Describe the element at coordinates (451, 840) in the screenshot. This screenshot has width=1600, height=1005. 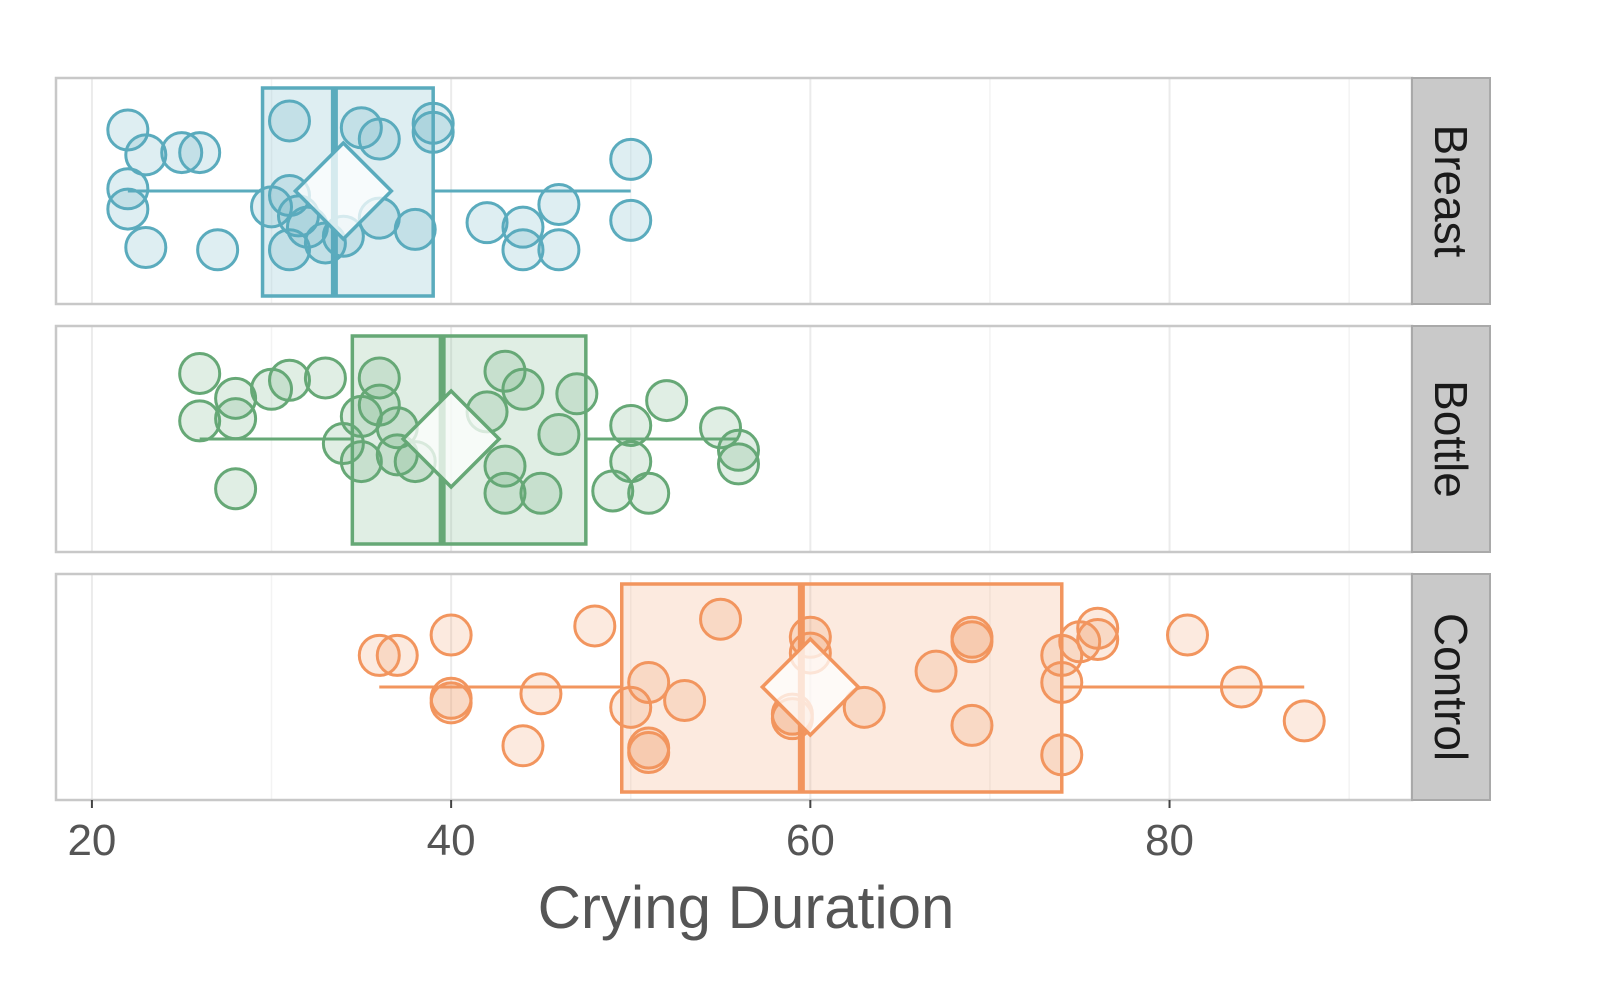
I see `x-tick-label: 40` at that location.